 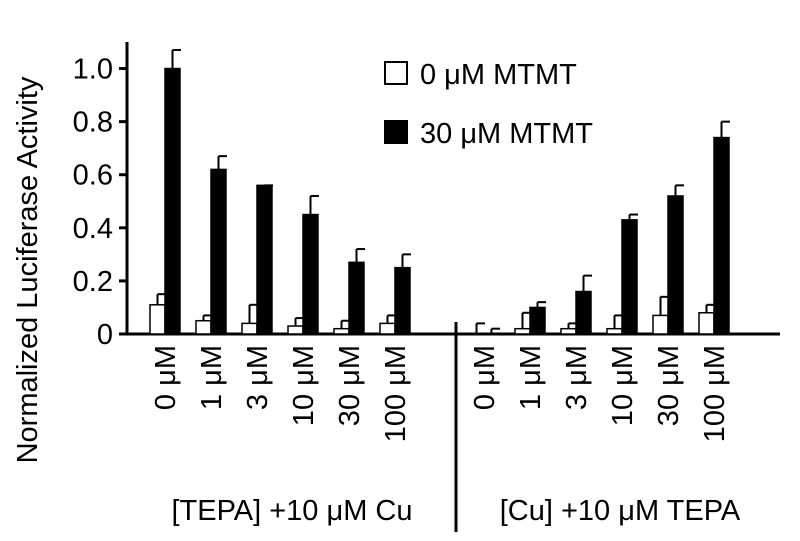 What do you see at coordinates (28, 269) in the screenshot?
I see `y-axis-label: Normalized Luciferase Activity` at bounding box center [28, 269].